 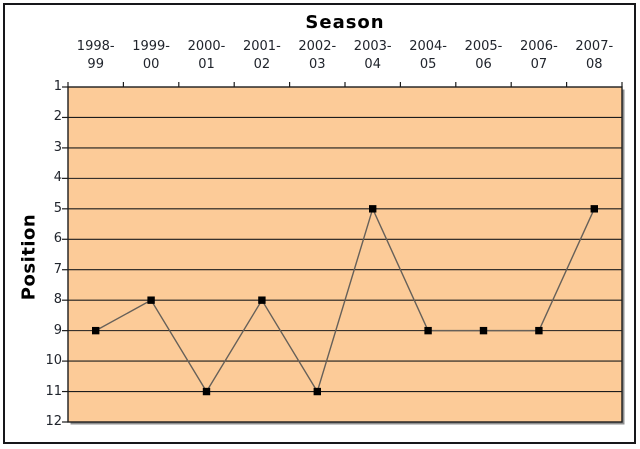 I want to click on y-tick-label: 12, so click(x=53, y=421).